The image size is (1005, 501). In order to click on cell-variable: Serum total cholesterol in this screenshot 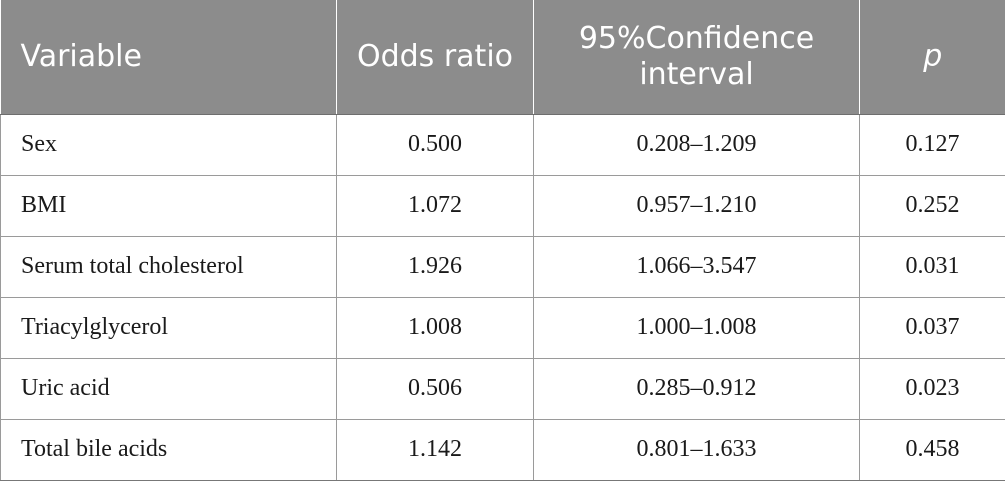, I will do `click(168, 266)`.